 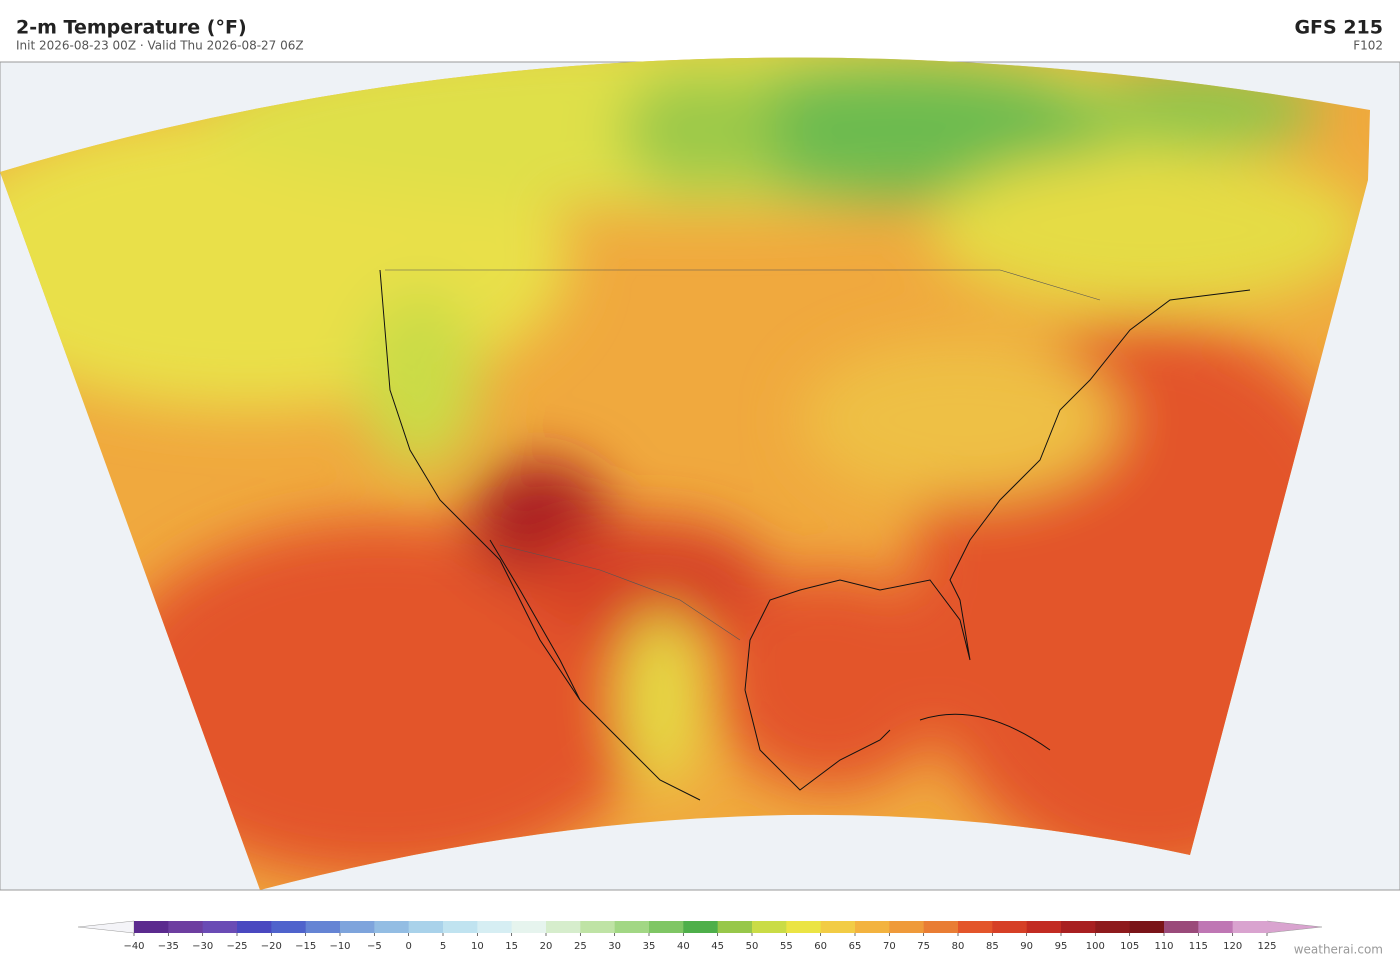 What do you see at coordinates (1368, 46) in the screenshot?
I see `forecast-hour: F102` at bounding box center [1368, 46].